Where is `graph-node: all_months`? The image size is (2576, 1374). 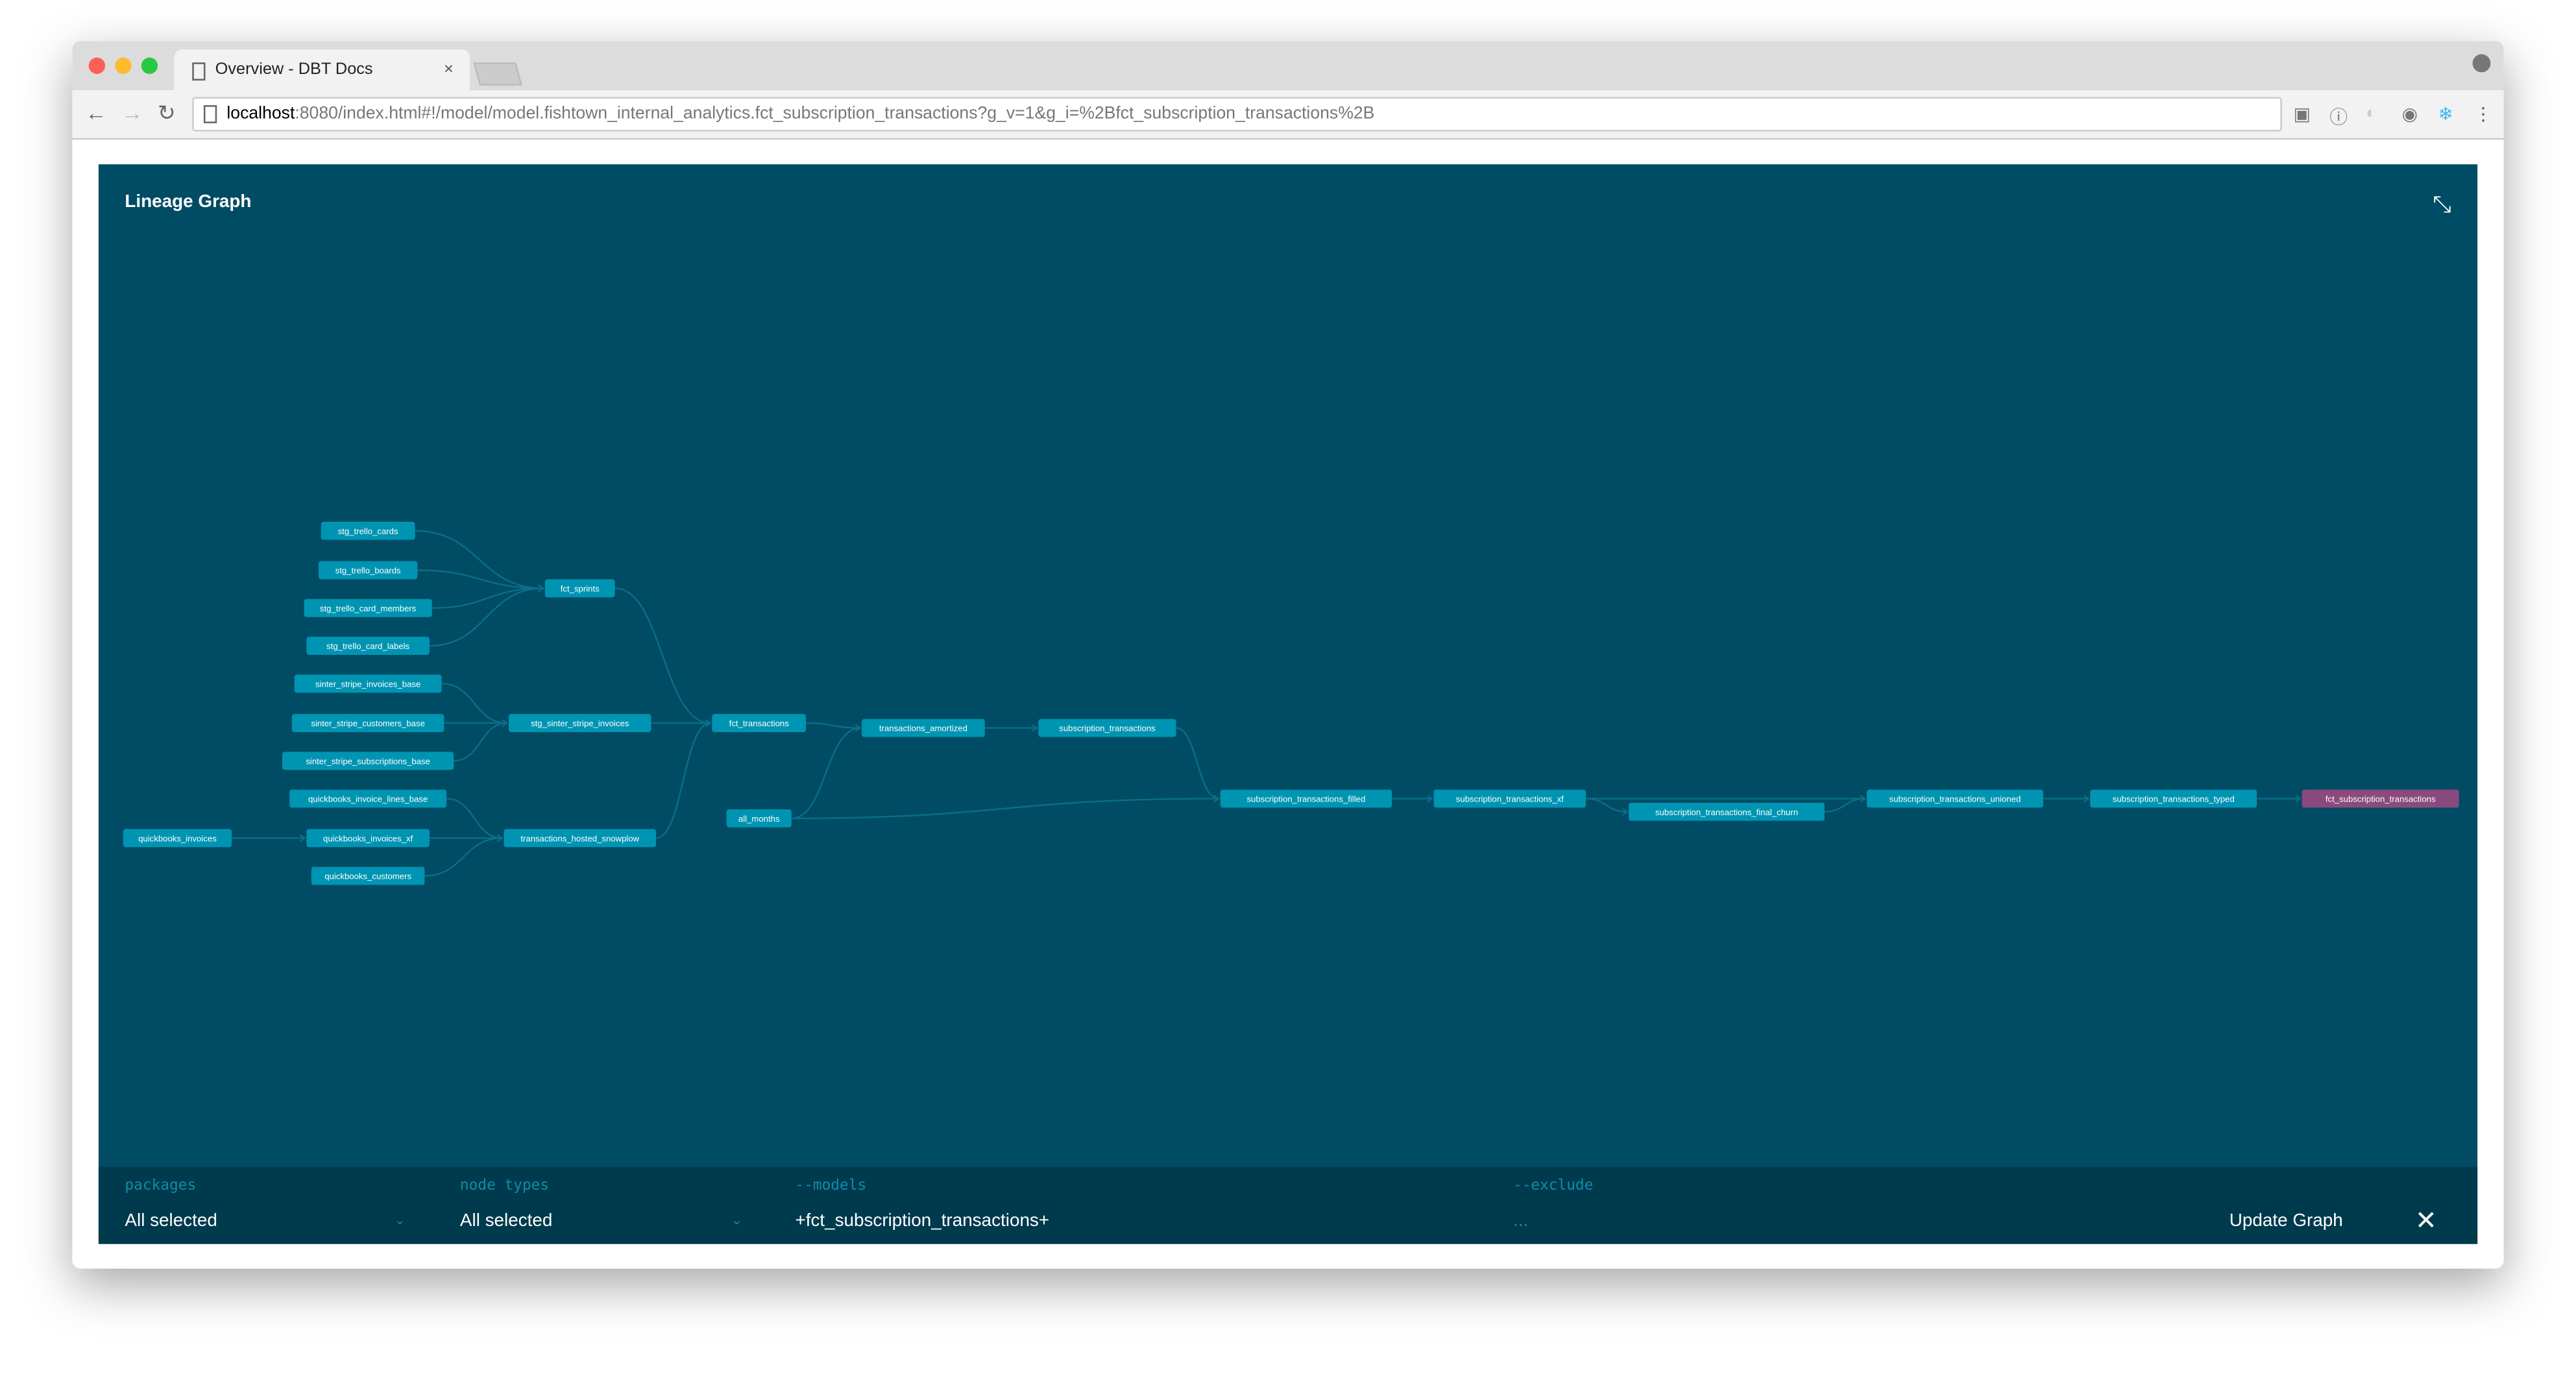 graph-node: all_months is located at coordinates (759, 818).